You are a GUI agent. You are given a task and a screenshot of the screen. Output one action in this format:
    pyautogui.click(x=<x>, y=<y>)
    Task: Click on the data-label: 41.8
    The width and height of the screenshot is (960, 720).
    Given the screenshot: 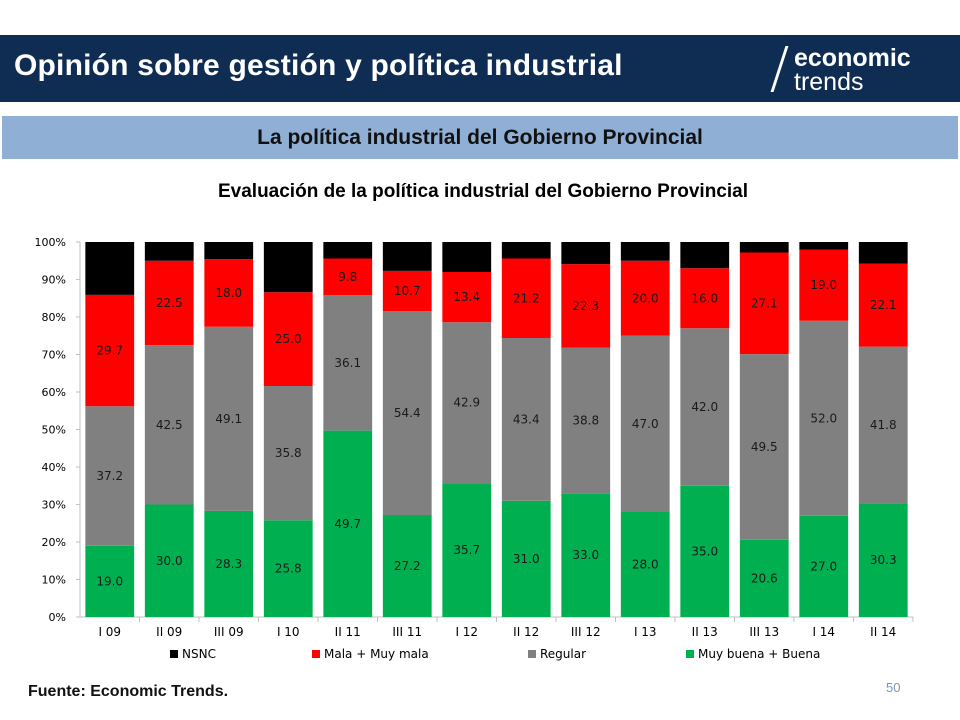 What is the action you would take?
    pyautogui.click(x=883, y=425)
    